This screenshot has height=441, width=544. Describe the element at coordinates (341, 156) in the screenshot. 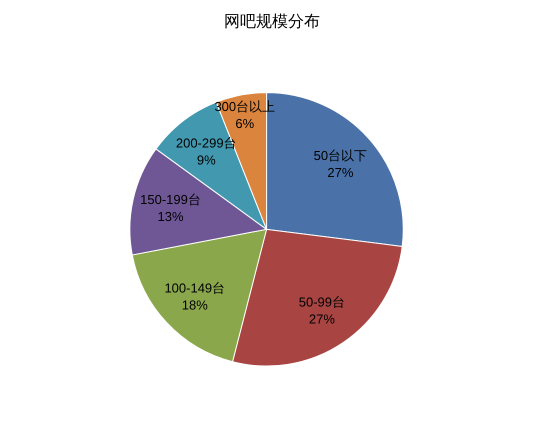

I see `slice-label: 50台以下` at that location.